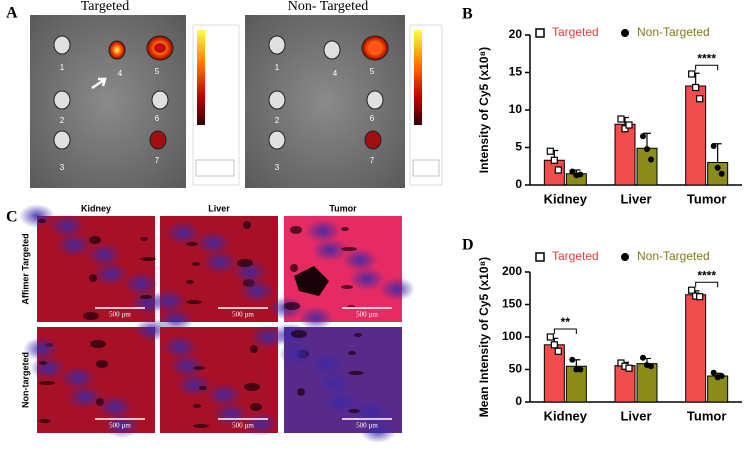  I want to click on y-tick-label: 100, so click(512, 336).